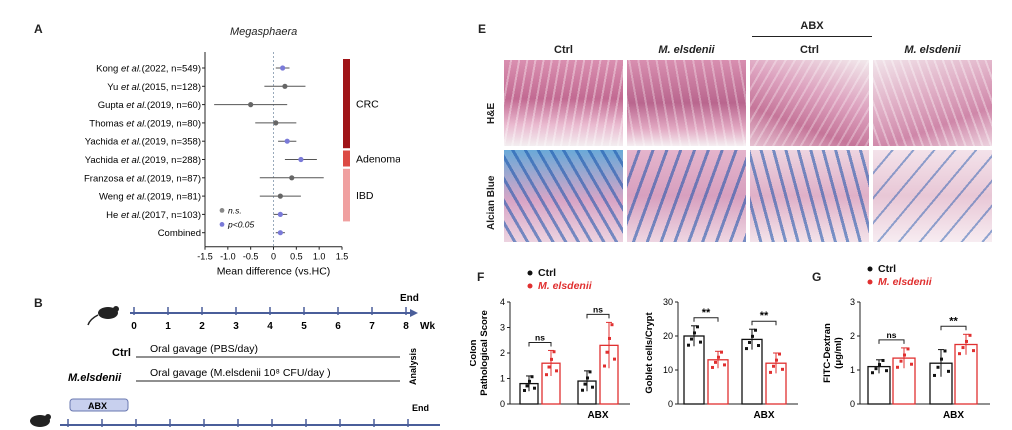 The width and height of the screenshot is (1012, 430). I want to click on study-label: Franzosa et al.(2019, n=87), so click(142, 178).